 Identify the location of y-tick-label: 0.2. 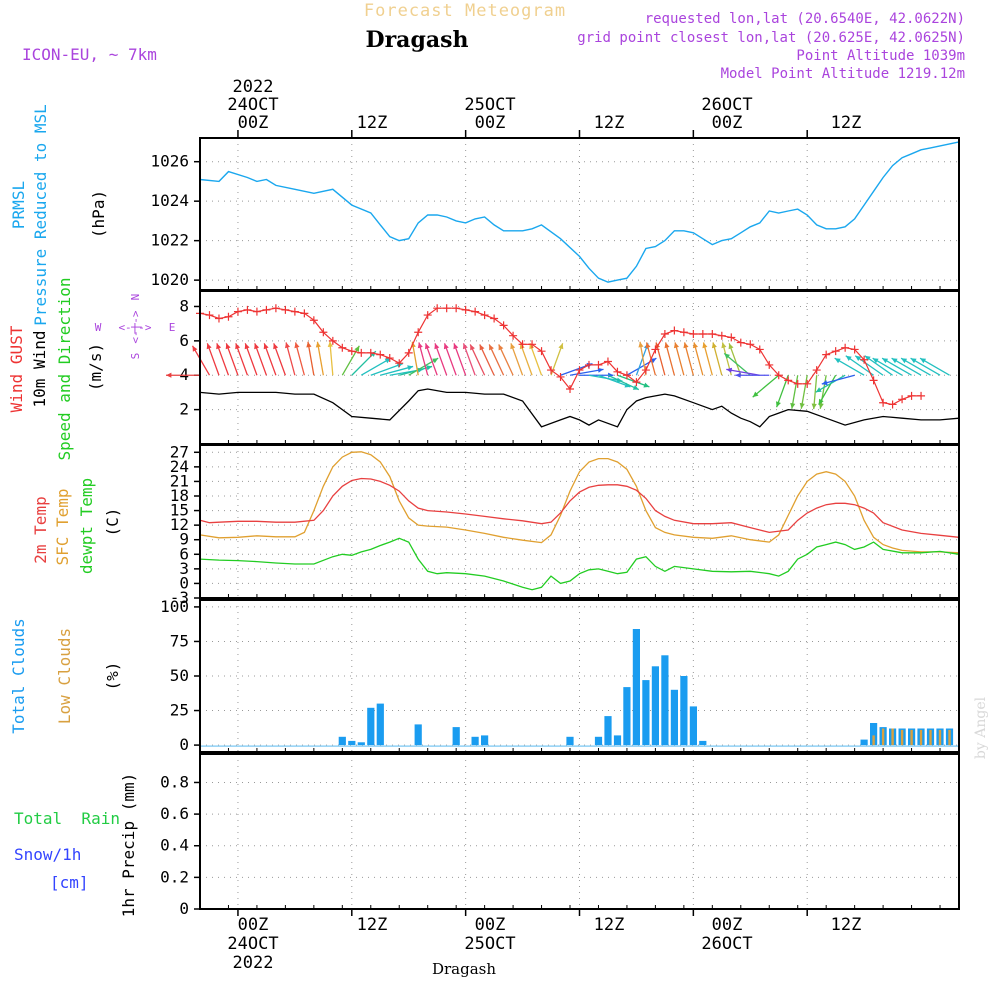
(174, 876).